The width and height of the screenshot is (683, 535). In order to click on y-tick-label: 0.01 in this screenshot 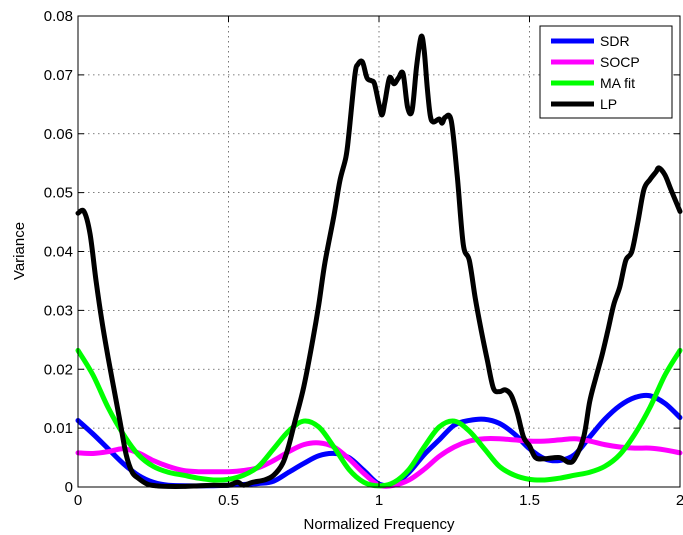, I will do `click(58, 428)`.